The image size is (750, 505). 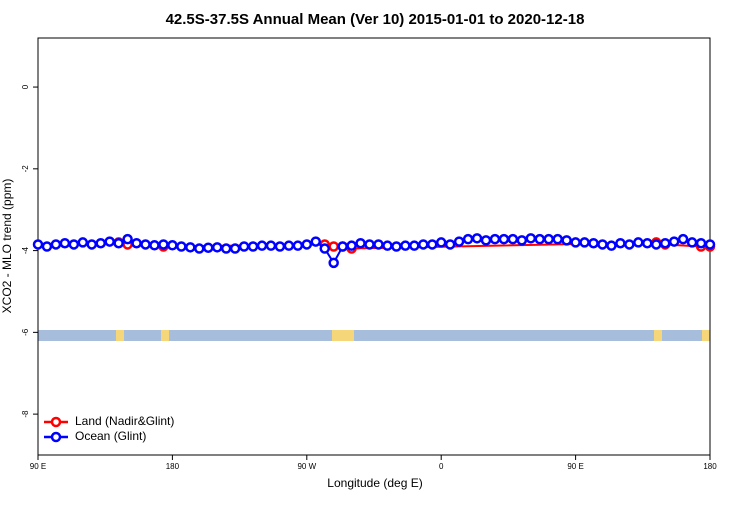 What do you see at coordinates (374, 483) in the screenshot?
I see `x-axis-label: Longitude (deg E)` at bounding box center [374, 483].